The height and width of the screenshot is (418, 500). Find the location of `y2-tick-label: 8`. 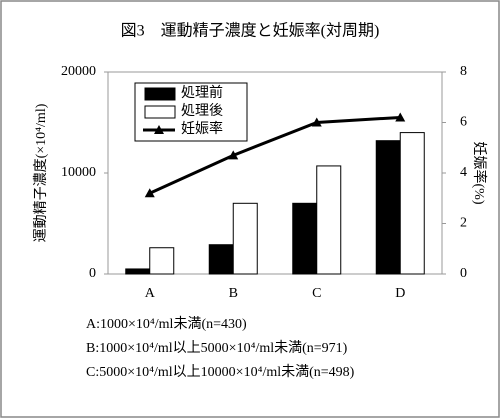

y2-tick-label: 8 is located at coordinates (463, 71).